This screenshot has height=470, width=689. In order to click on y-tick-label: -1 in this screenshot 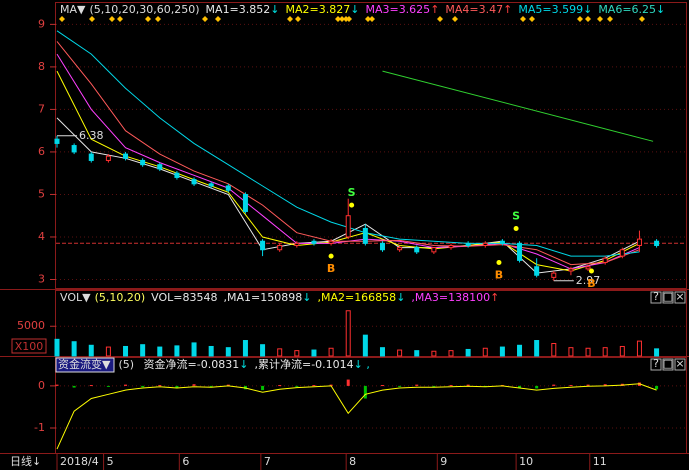, I will do `click(39, 427)`.